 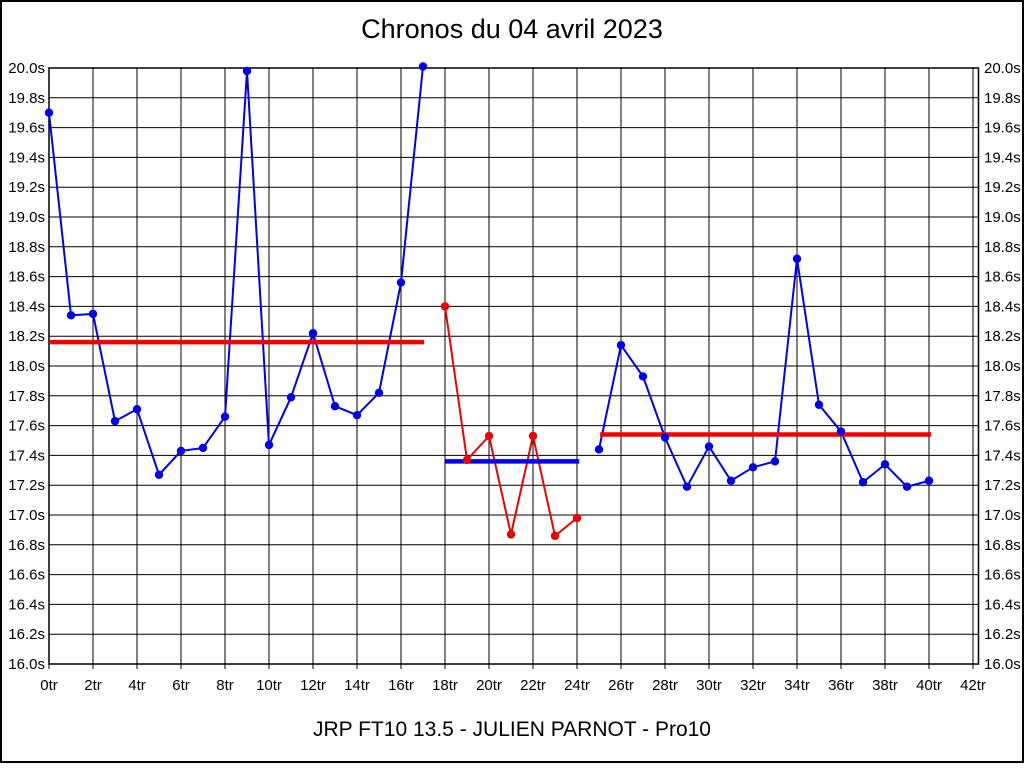 I want to click on x-tick-label: 30tr, so click(x=709, y=685).